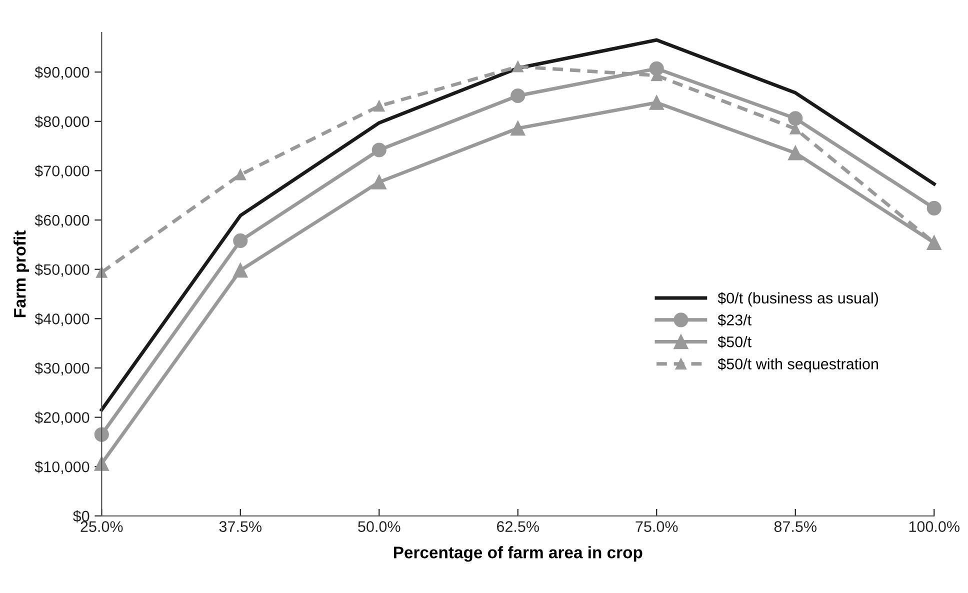  I want to click on legend-label: $23/t, so click(735, 320).